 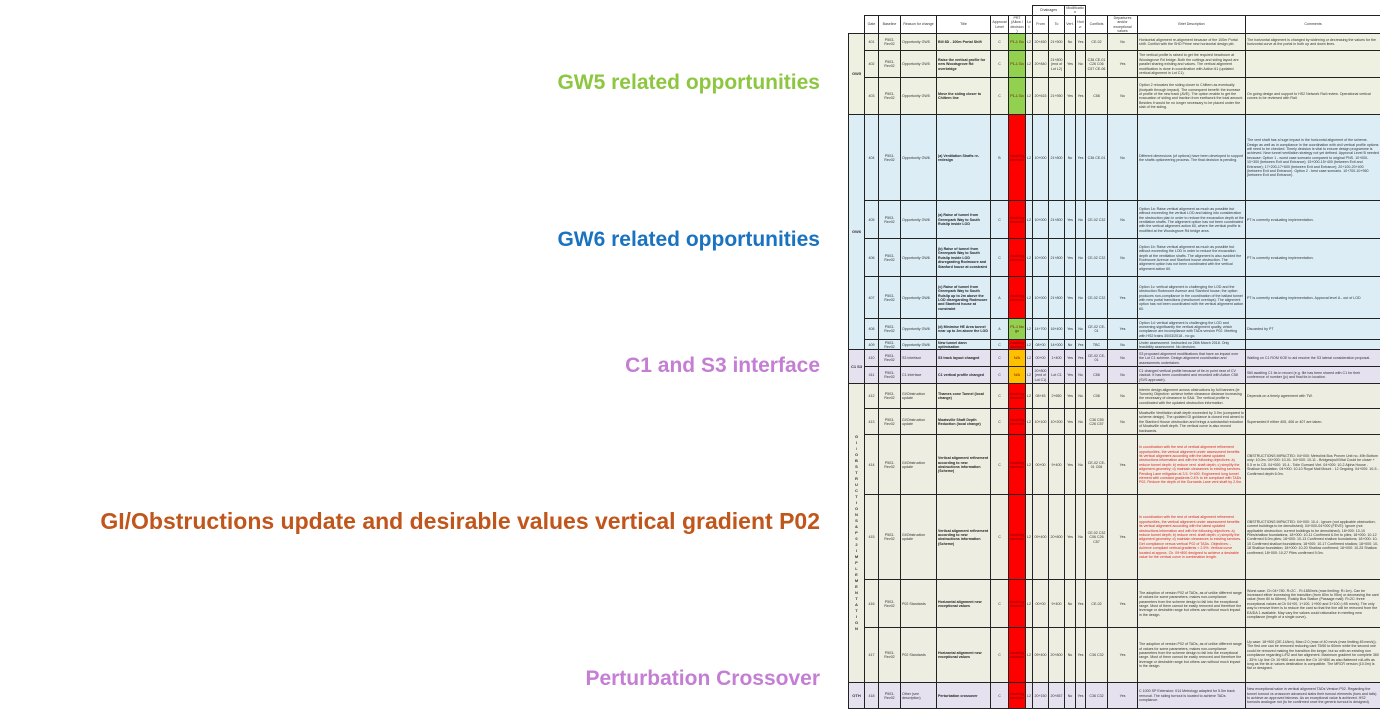 I want to click on cell-gate: 402, so click(x=871, y=64).